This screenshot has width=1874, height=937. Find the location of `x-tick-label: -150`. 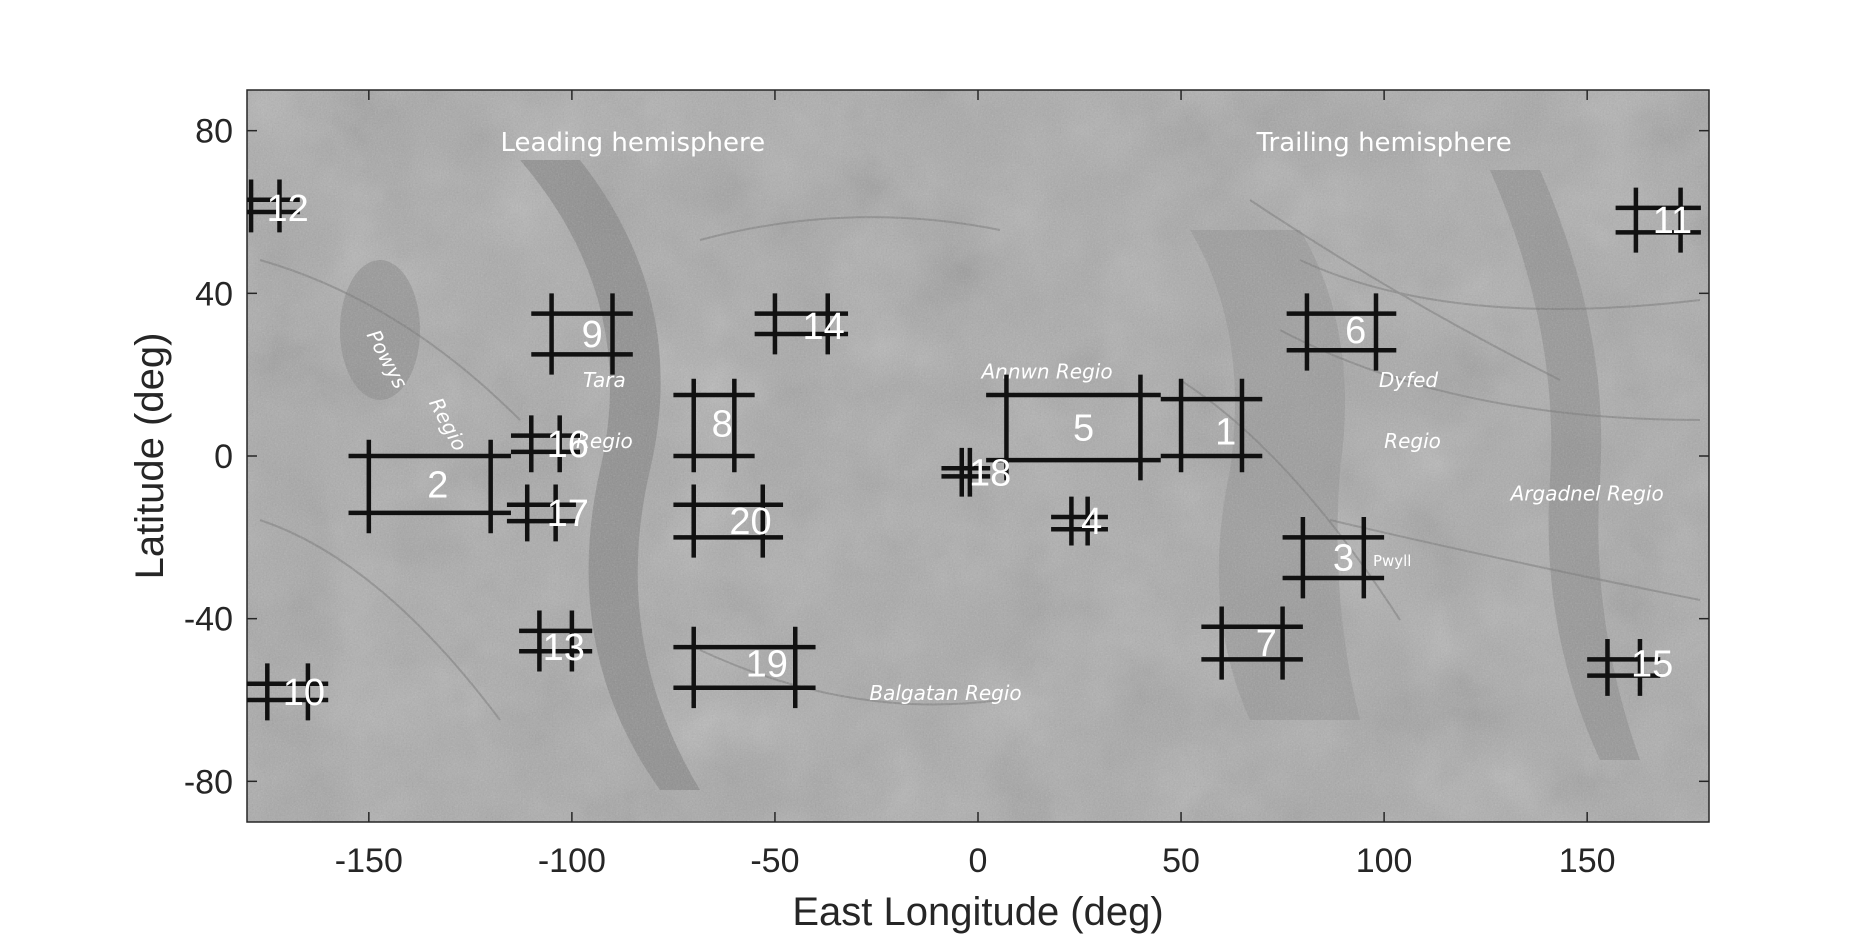

x-tick-label: -150 is located at coordinates (369, 861).